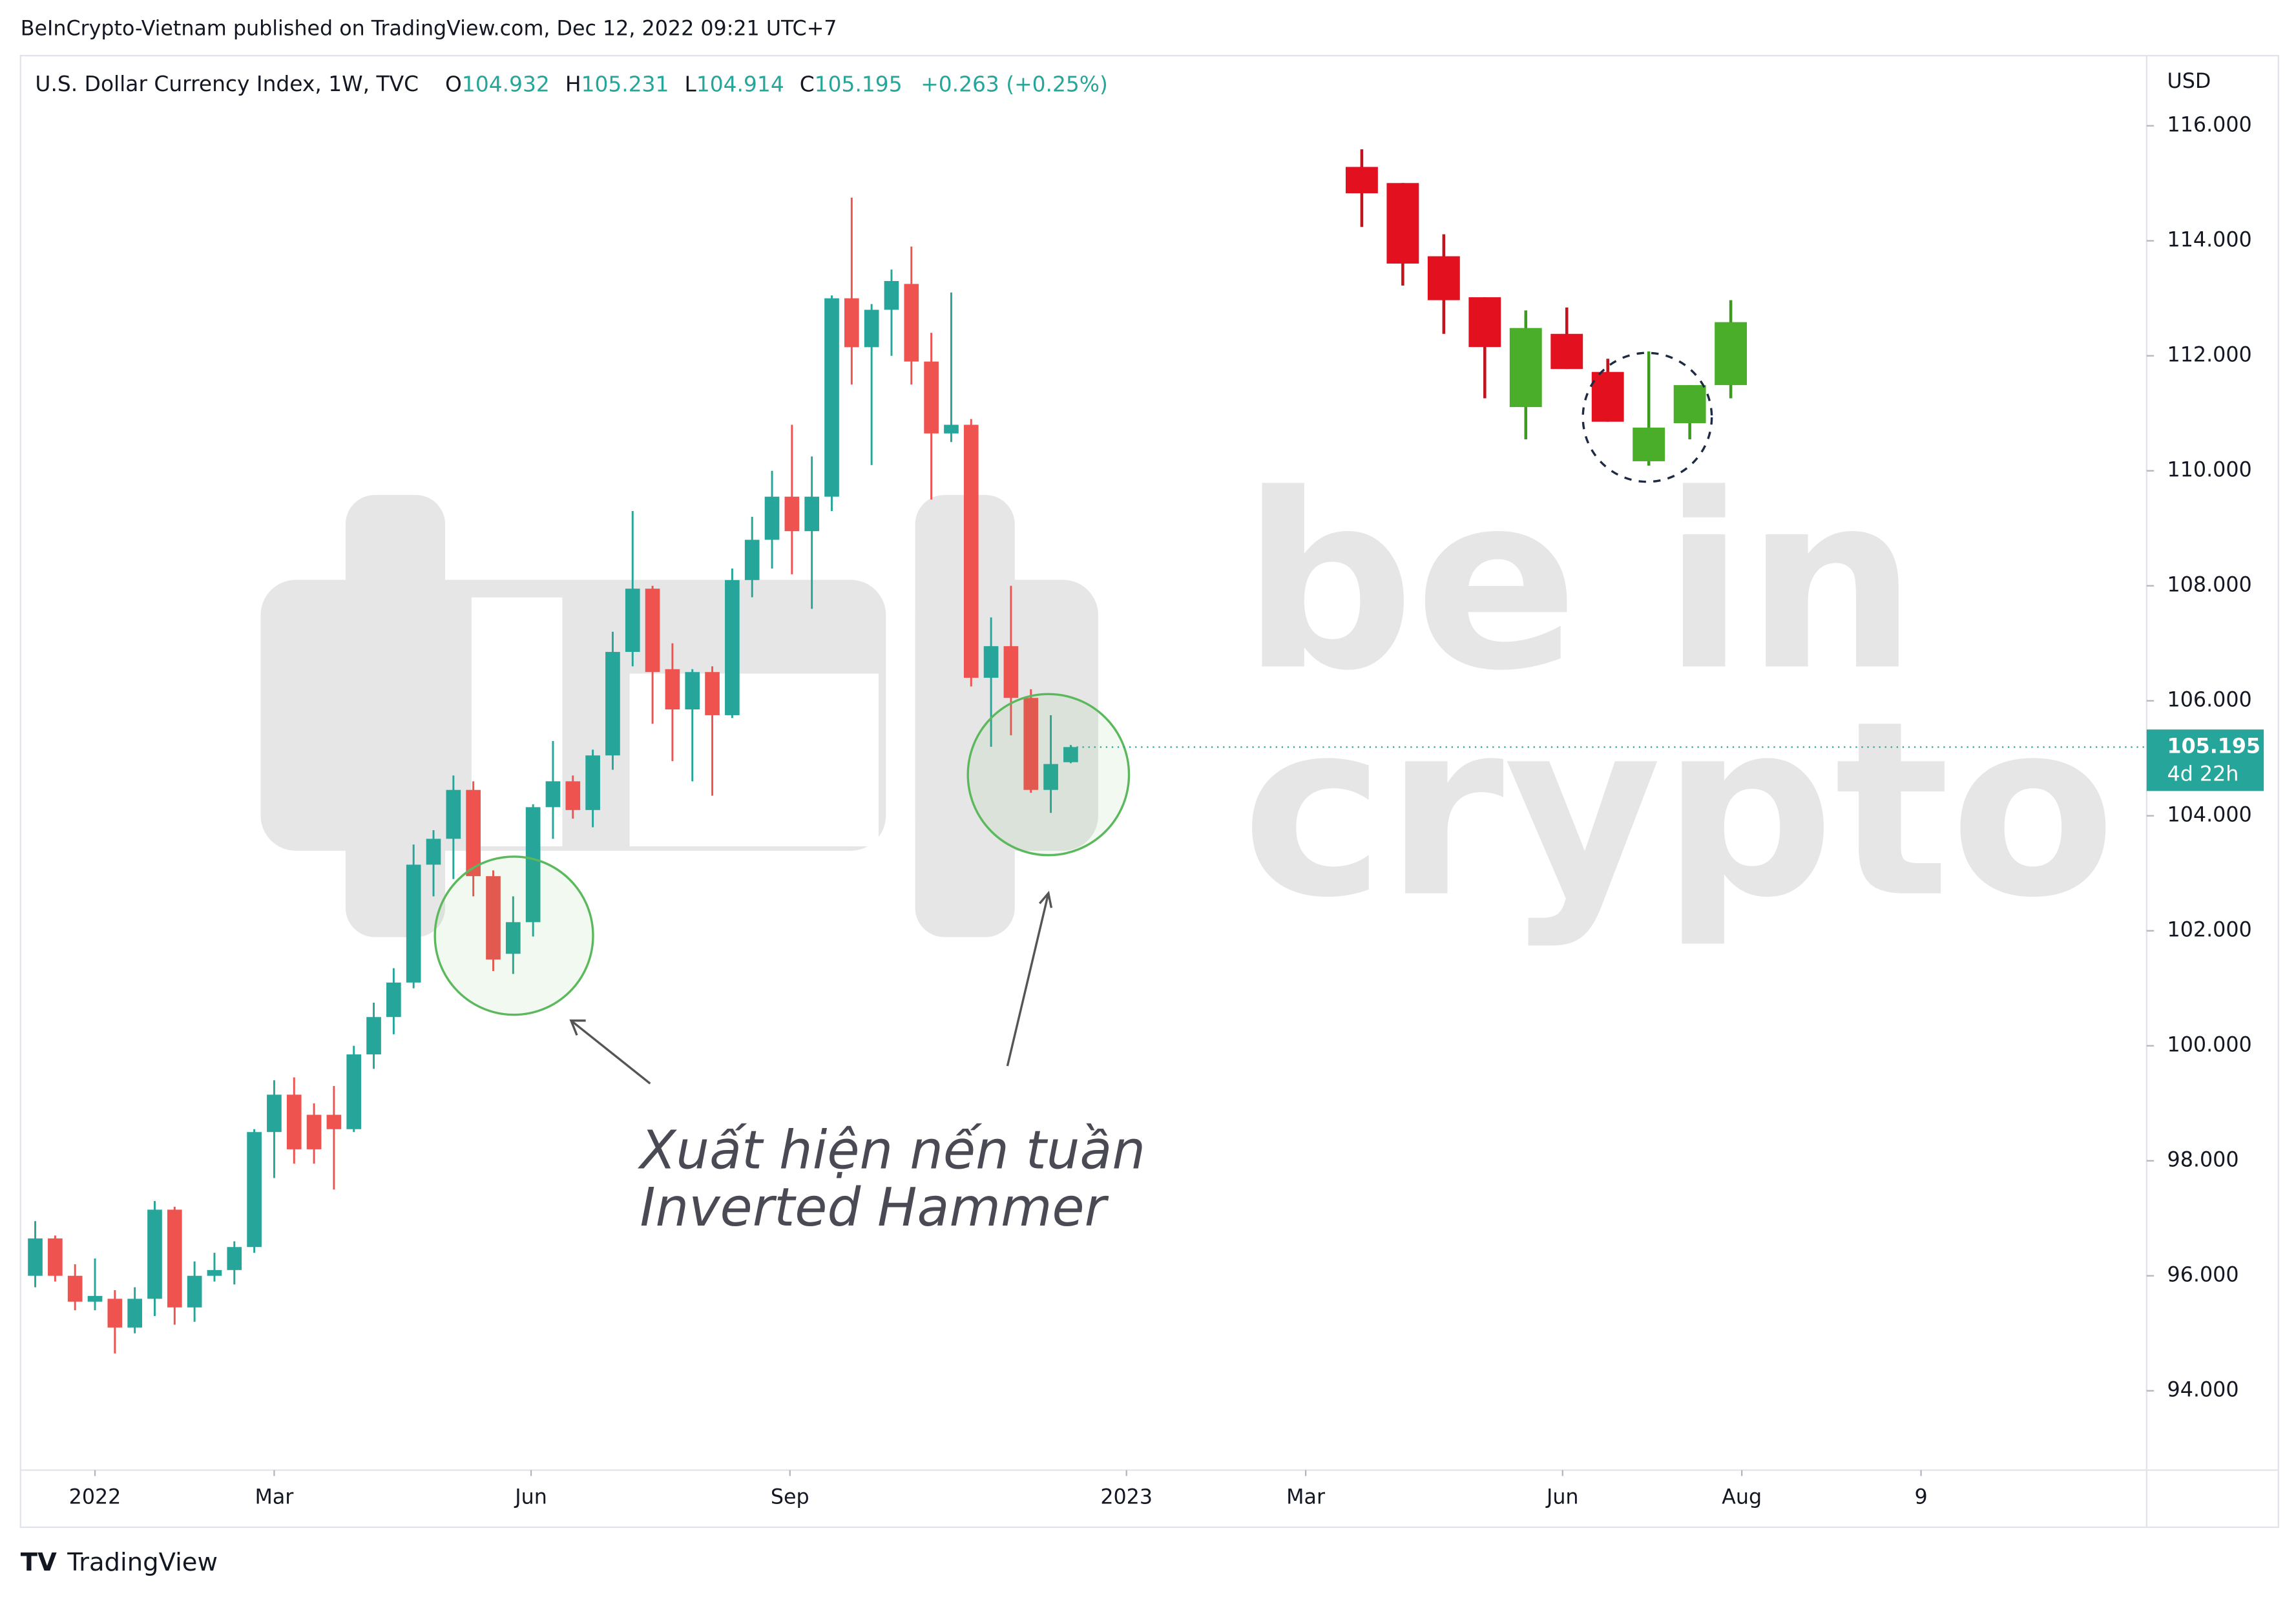 The height and width of the screenshot is (1599, 2296). Describe the element at coordinates (227, 83) in the screenshot. I see `symbol: U.S. Dollar Currency Index, 1W, TVC` at that location.